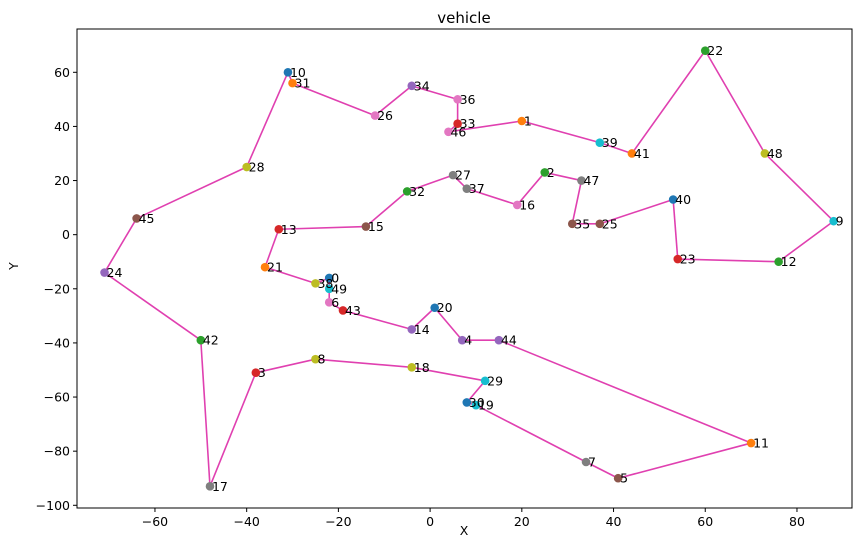  What do you see at coordinates (463, 18) in the screenshot?
I see `chart-title: vehicle` at bounding box center [463, 18].